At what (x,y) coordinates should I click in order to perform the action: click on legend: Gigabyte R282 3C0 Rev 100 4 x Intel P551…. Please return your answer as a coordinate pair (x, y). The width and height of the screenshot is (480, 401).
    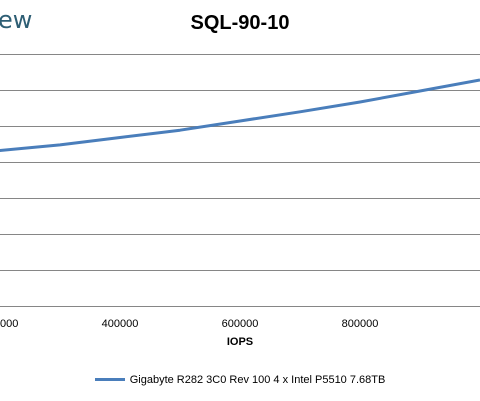
    Looking at the image, I should click on (240, 380).